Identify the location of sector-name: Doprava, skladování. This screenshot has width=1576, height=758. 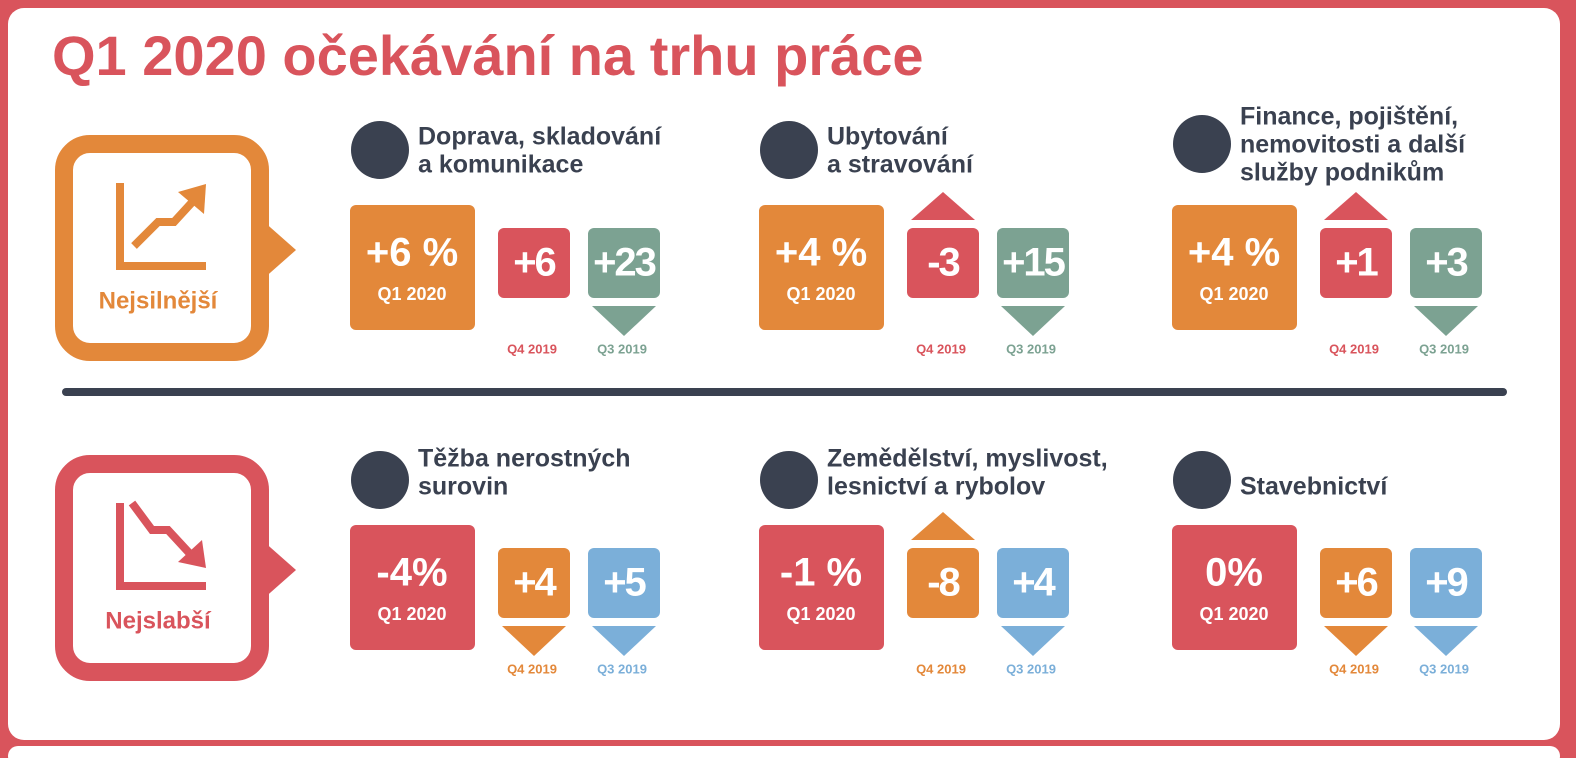
(540, 137).